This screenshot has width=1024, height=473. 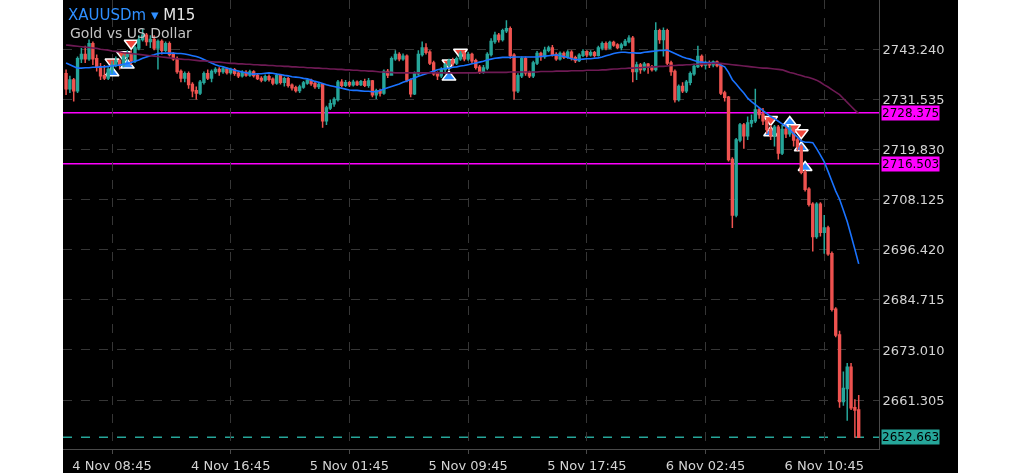 I want to click on x-tick-label: 5 Nov 09:45, so click(x=468, y=465).